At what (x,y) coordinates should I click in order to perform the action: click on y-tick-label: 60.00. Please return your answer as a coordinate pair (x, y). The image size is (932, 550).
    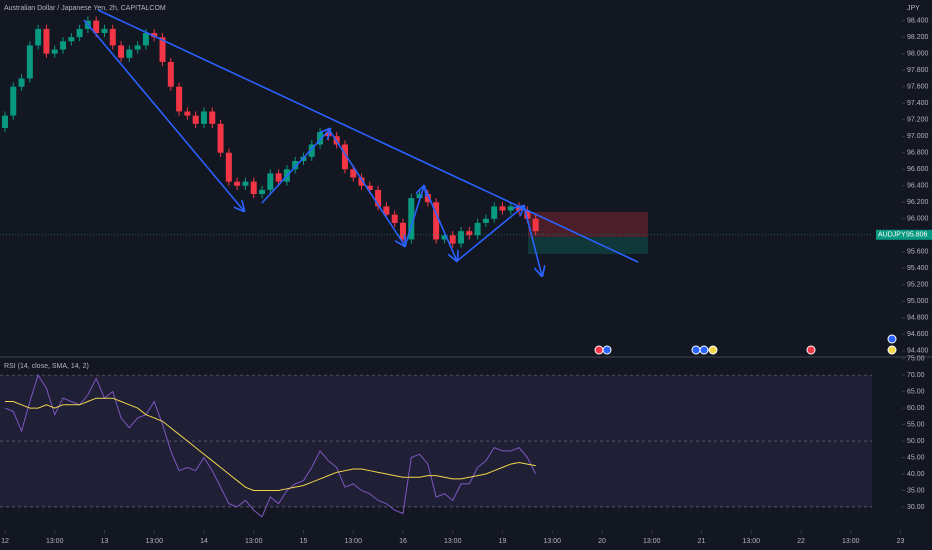
    Looking at the image, I should click on (916, 408).